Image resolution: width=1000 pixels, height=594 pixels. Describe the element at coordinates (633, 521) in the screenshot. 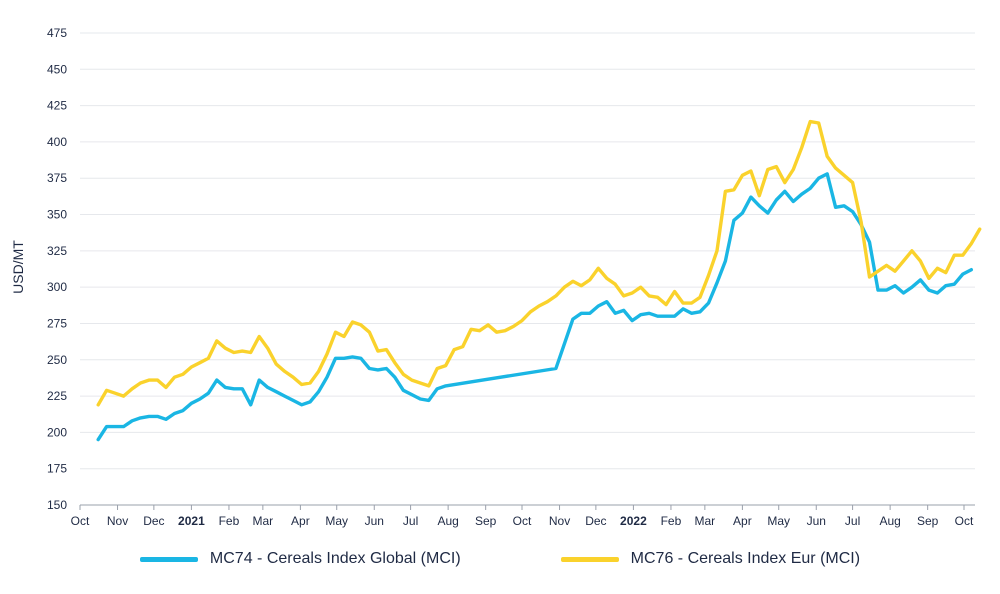

I see `x-tick-label: 2022` at that location.